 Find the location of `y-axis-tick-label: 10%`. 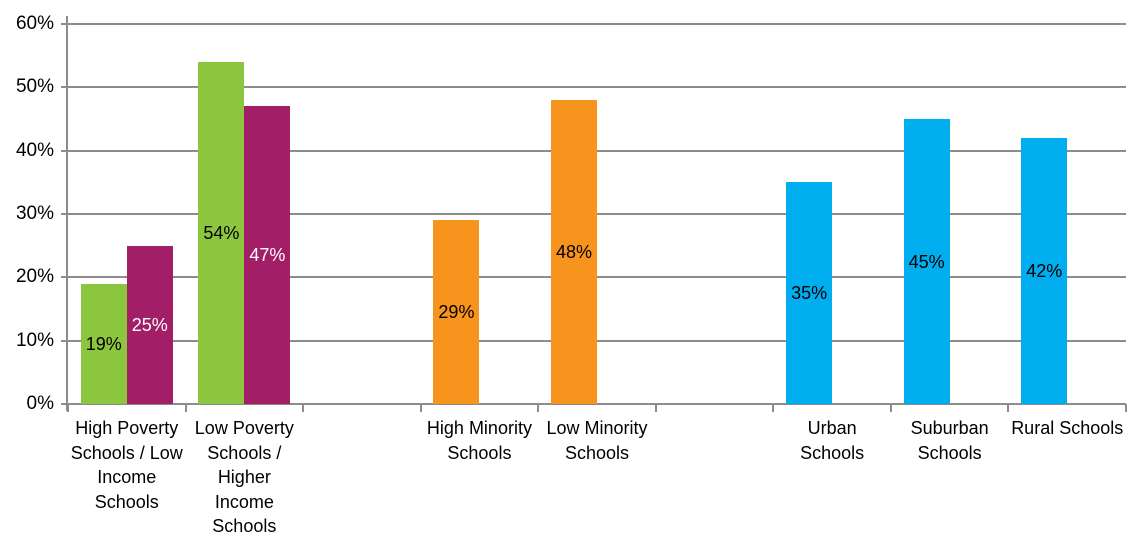

y-axis-tick-label: 10% is located at coordinates (34, 340).